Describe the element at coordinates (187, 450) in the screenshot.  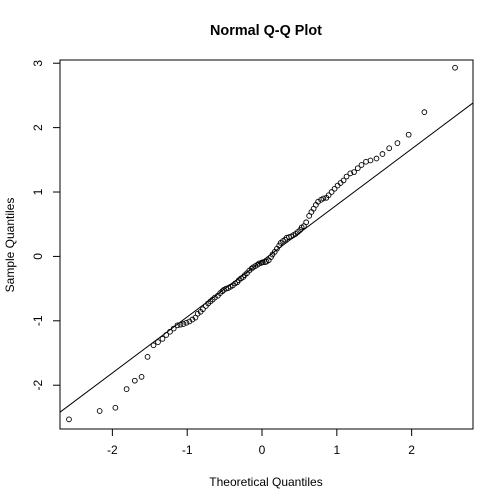
I see `x-tick-label: -1` at that location.